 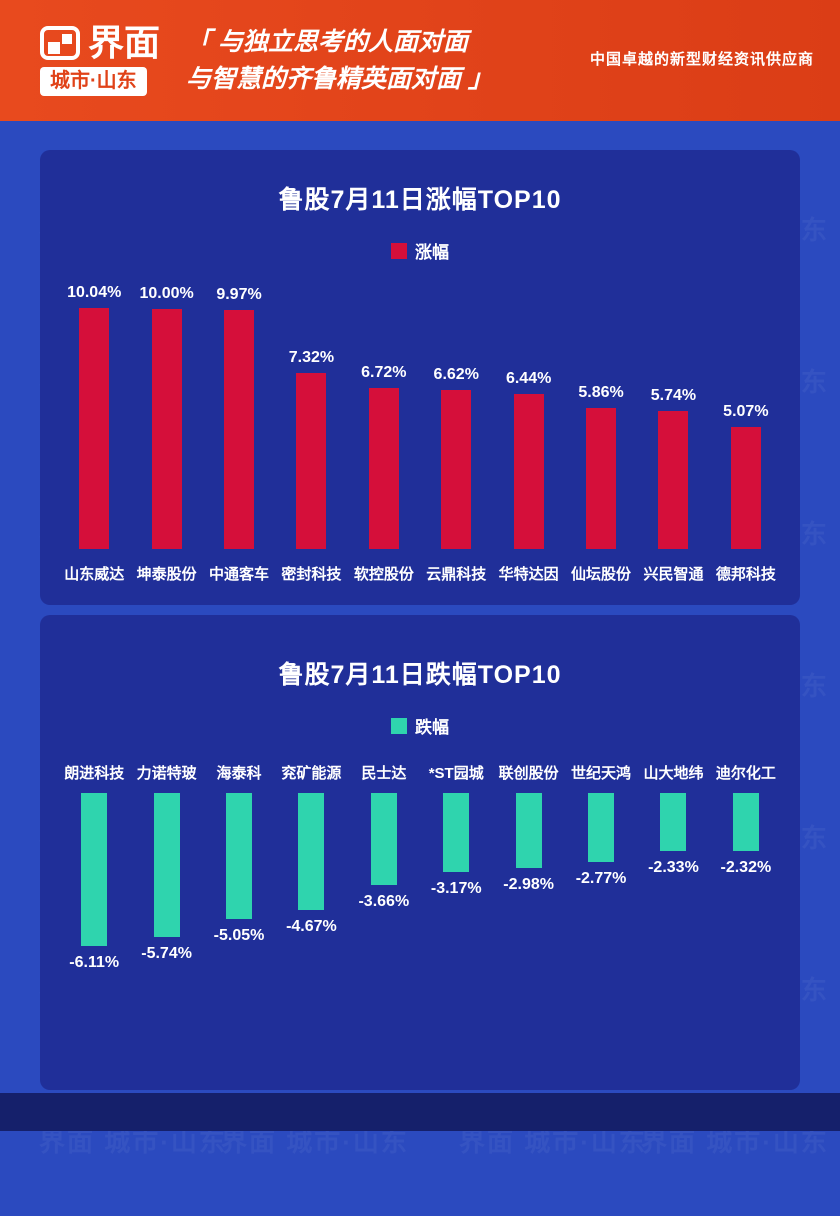 I want to click on logo-top-row: 界面, so click(x=100, y=43).